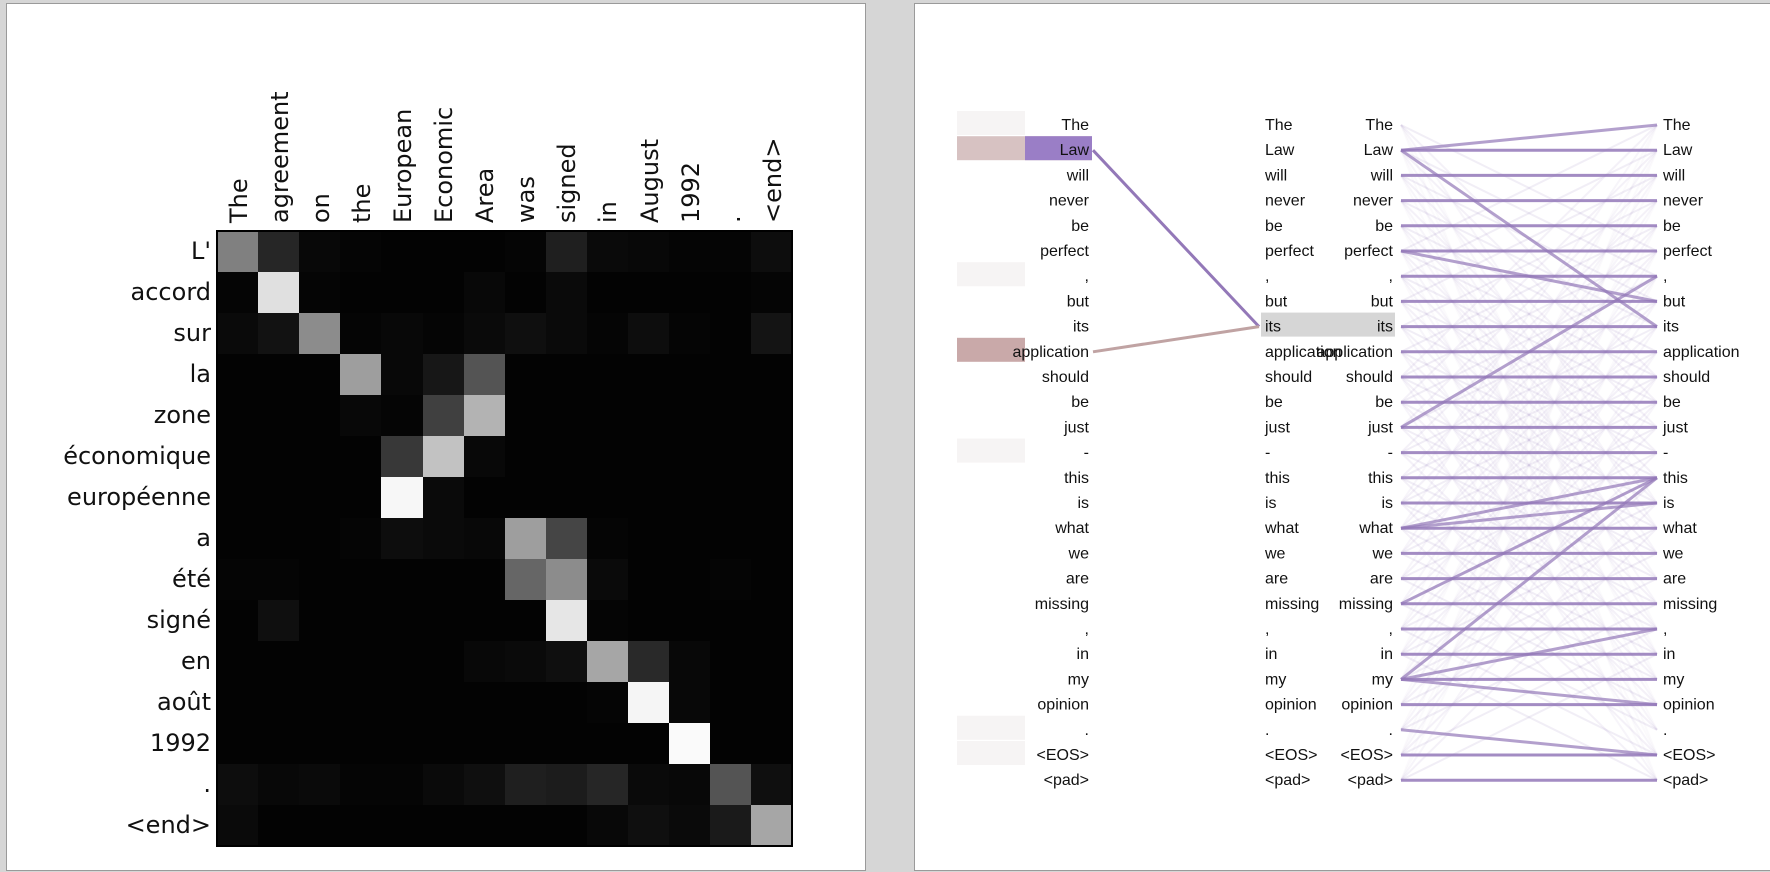  I want to click on target-token-label: ., so click(207, 783).